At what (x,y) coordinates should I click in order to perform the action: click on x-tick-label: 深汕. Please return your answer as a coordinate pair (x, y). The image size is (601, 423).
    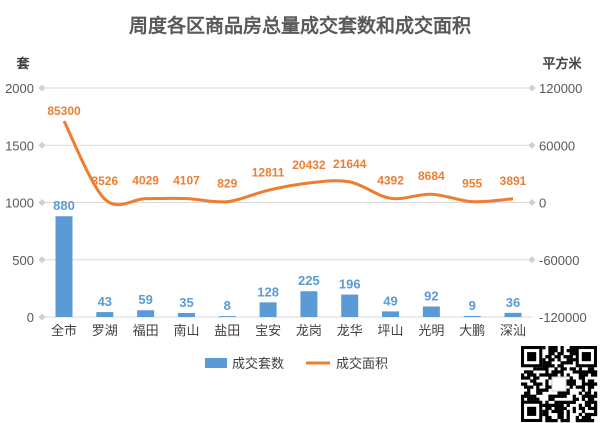
    Looking at the image, I should click on (513, 331).